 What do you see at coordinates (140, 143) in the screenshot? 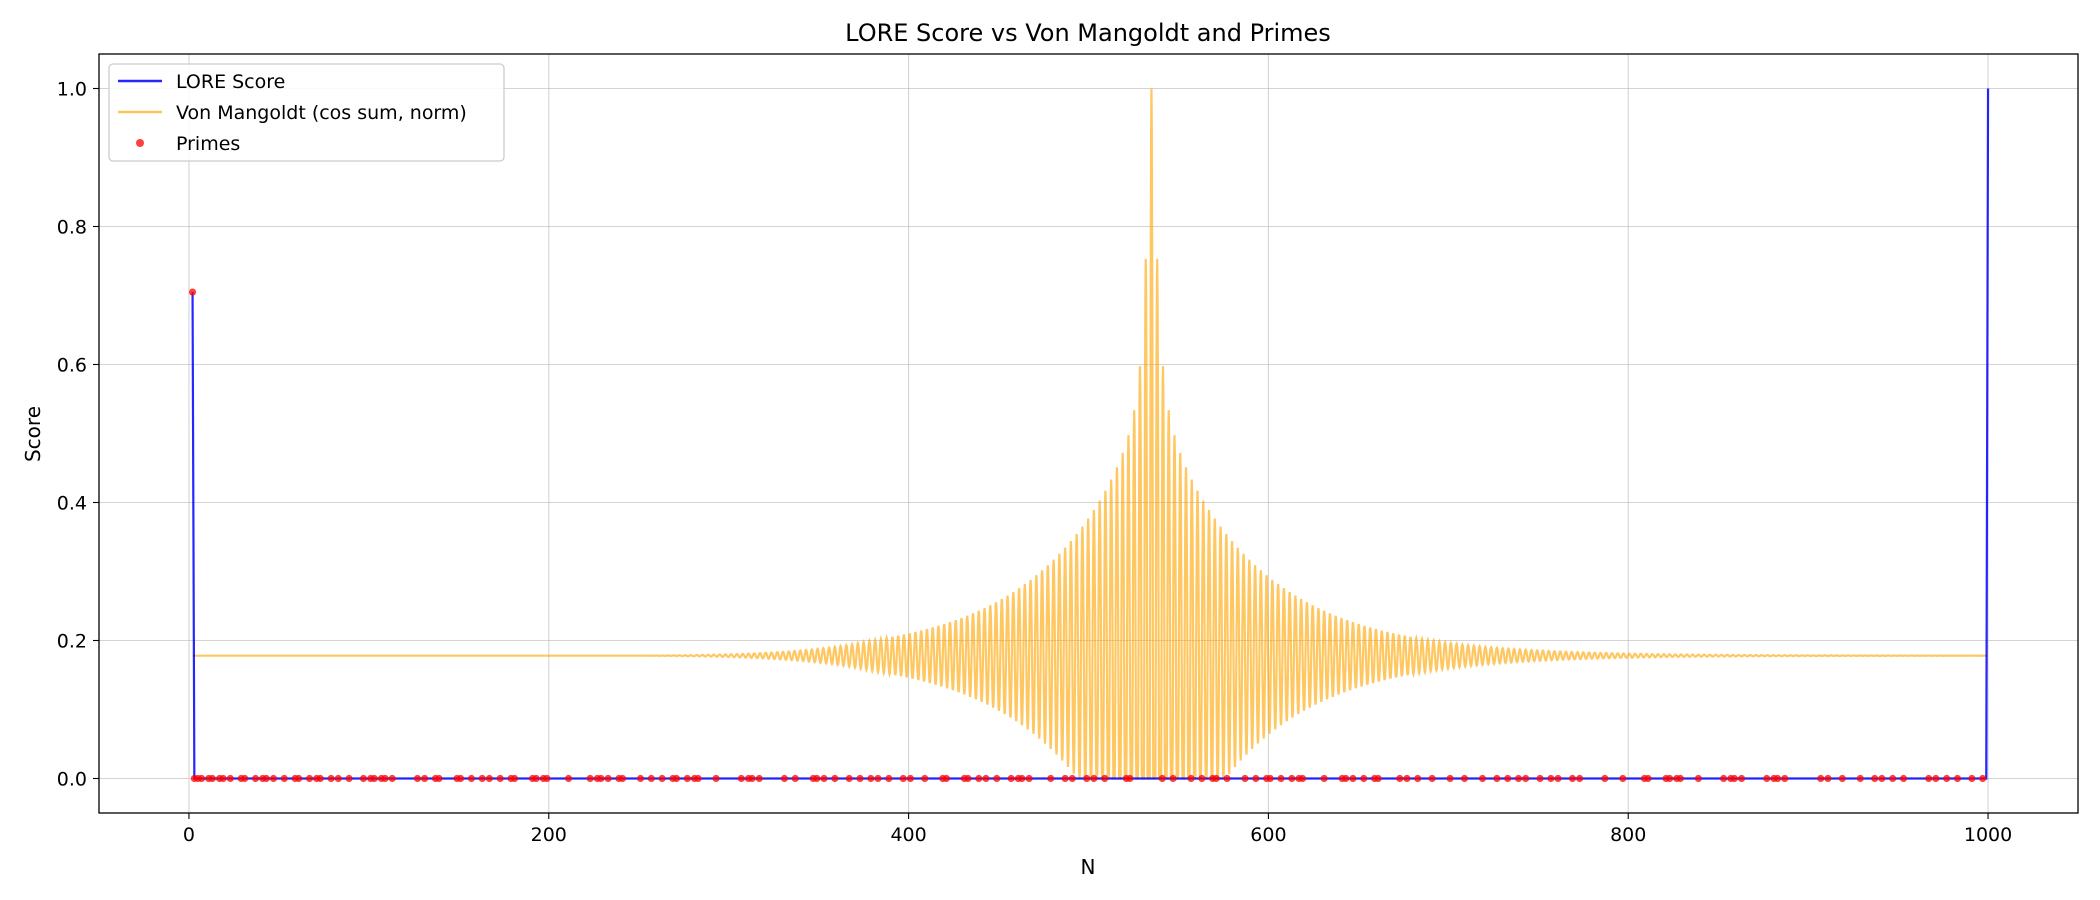
I see `legend-primes-marker` at bounding box center [140, 143].